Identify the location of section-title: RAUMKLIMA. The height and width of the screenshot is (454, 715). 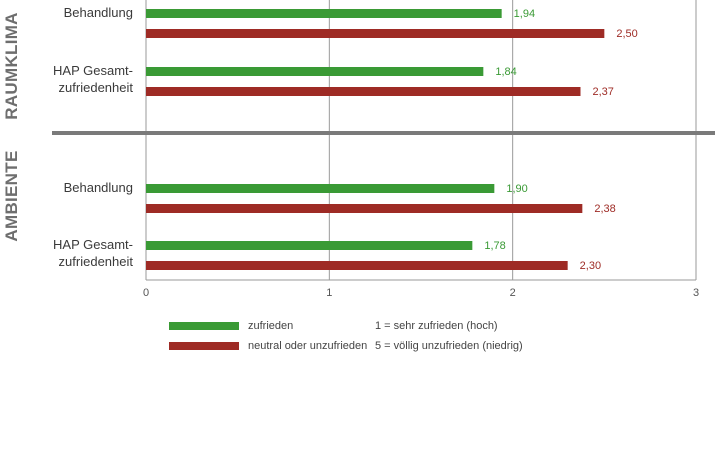
(11, 66).